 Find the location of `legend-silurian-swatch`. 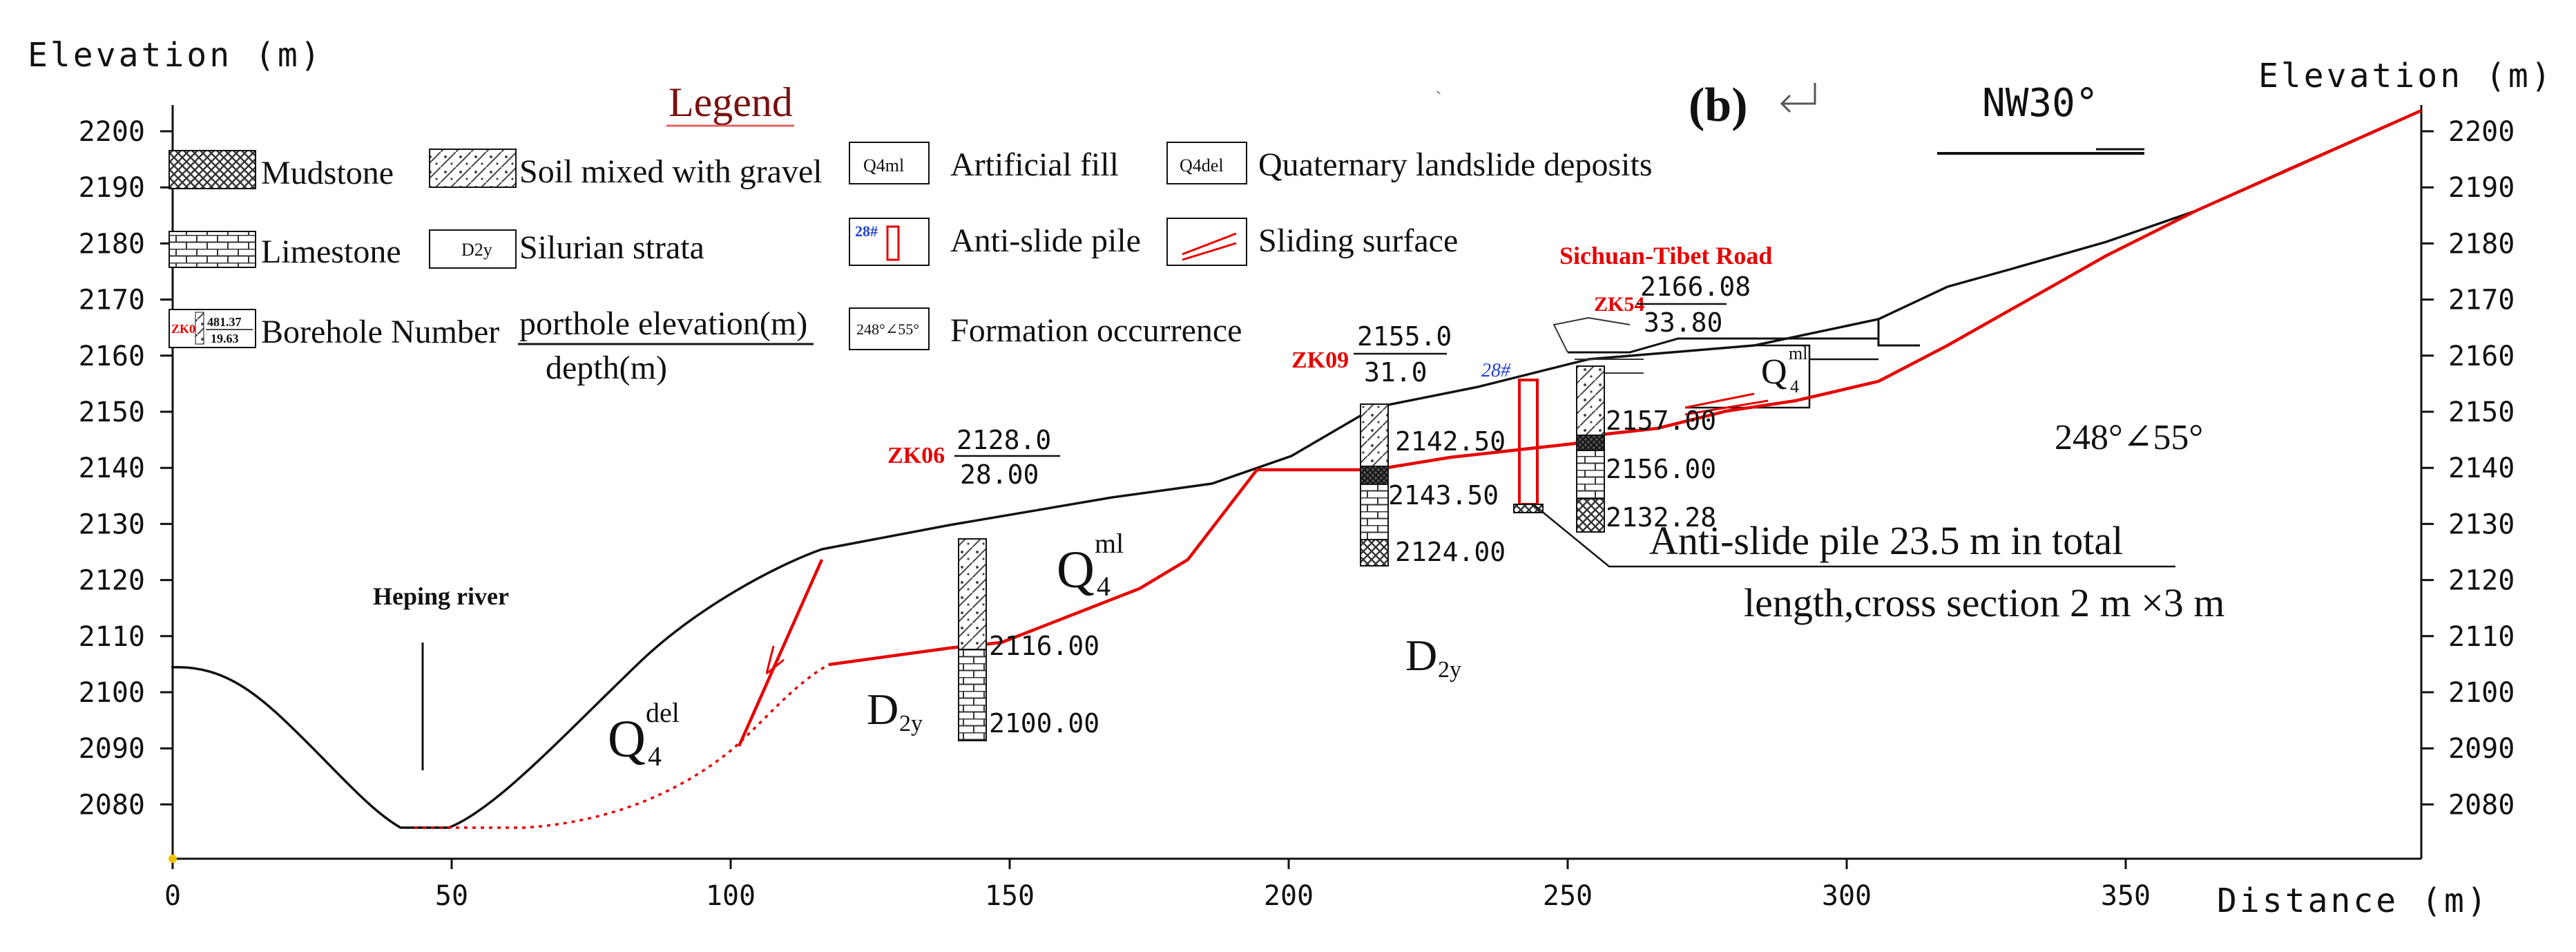

legend-silurian-swatch is located at coordinates (473, 249).